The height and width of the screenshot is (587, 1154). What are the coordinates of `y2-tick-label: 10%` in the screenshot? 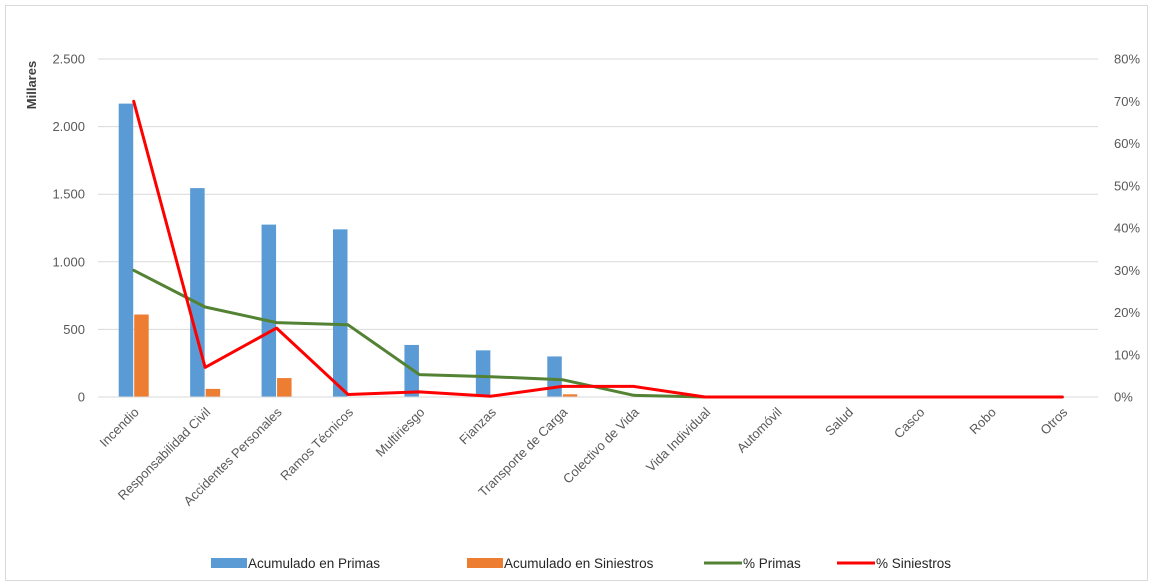 It's located at (1127, 354).